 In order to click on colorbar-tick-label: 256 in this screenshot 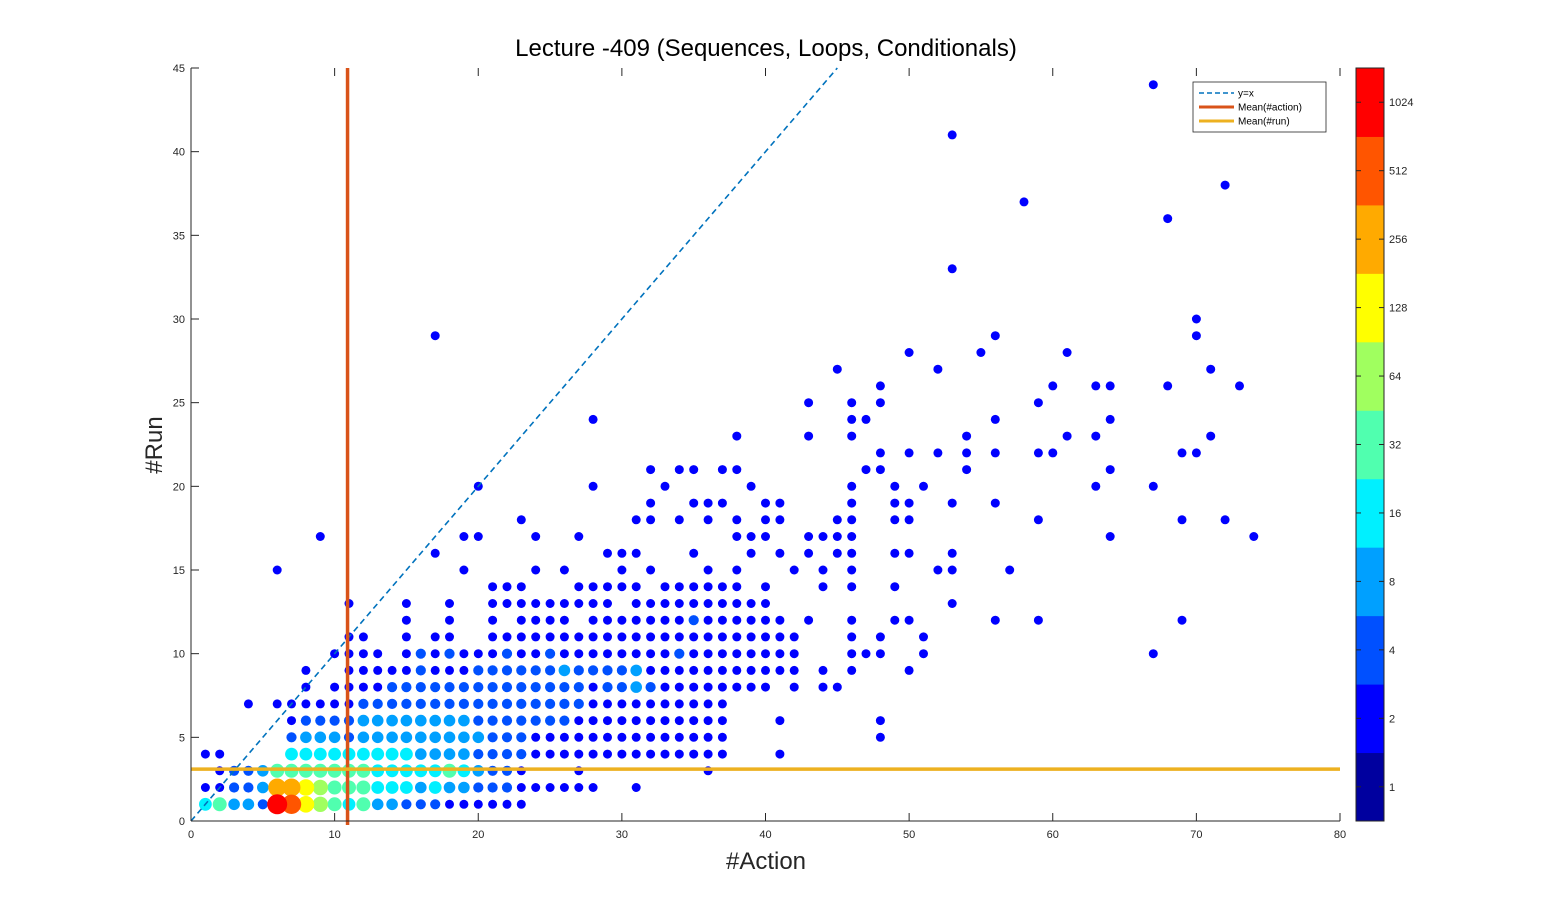, I will do `click(1398, 240)`.